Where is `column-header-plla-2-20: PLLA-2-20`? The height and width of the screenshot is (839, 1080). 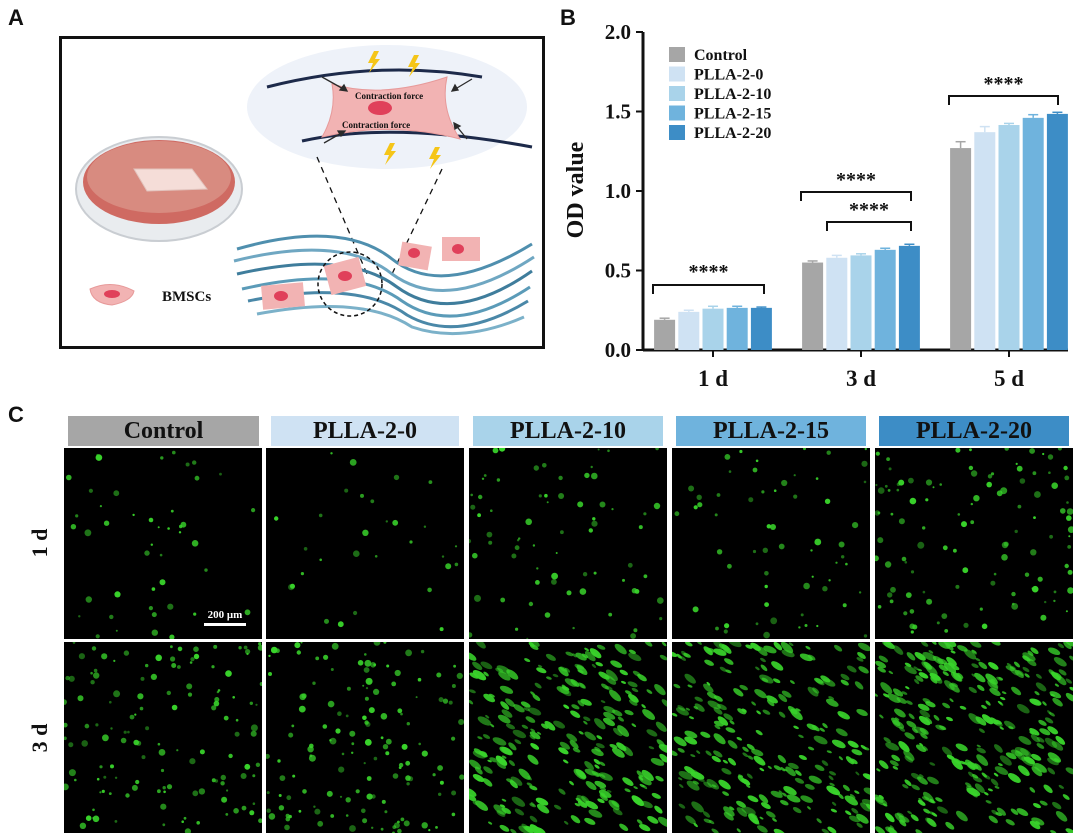
column-header-plla-2-20: PLLA-2-20 is located at coordinates (974, 431).